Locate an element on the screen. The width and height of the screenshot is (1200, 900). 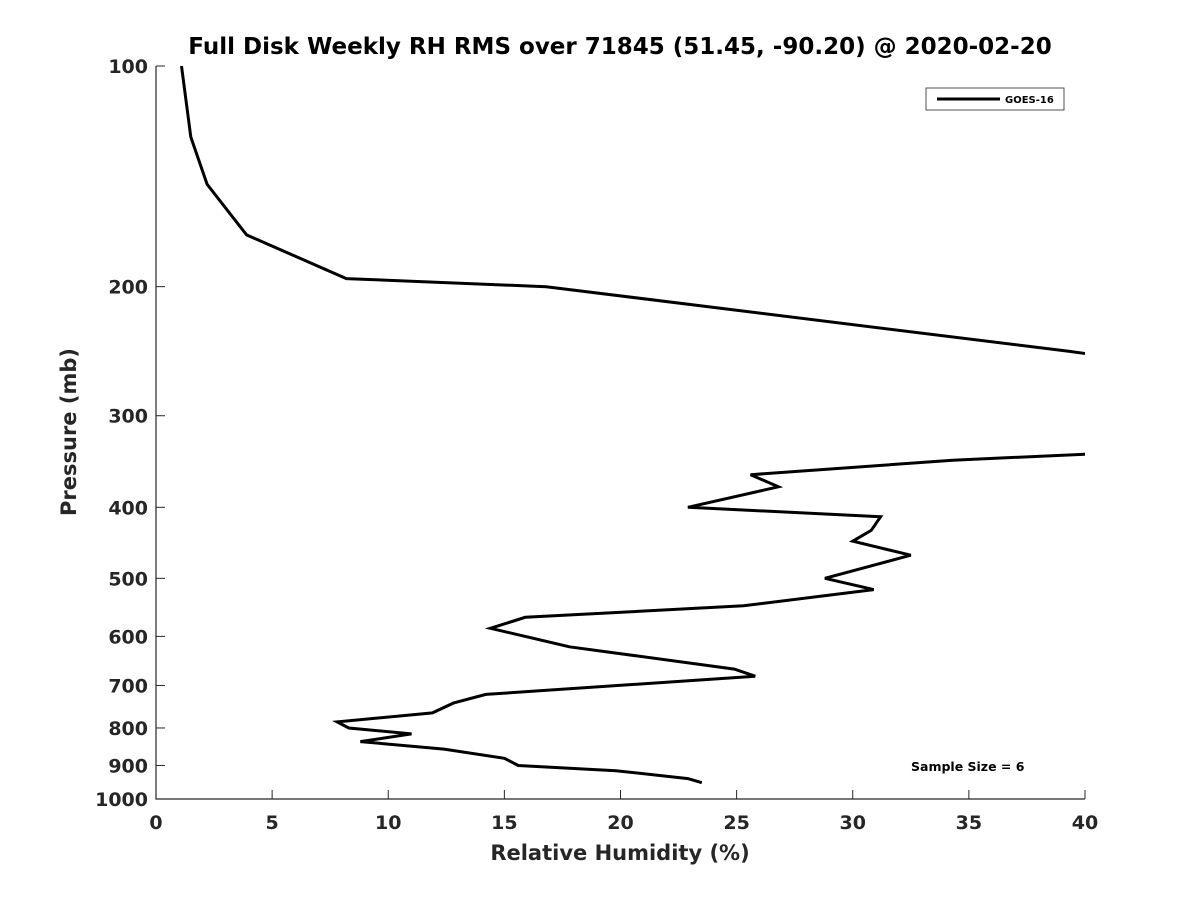
x-tick-label: 10 is located at coordinates (388, 823).